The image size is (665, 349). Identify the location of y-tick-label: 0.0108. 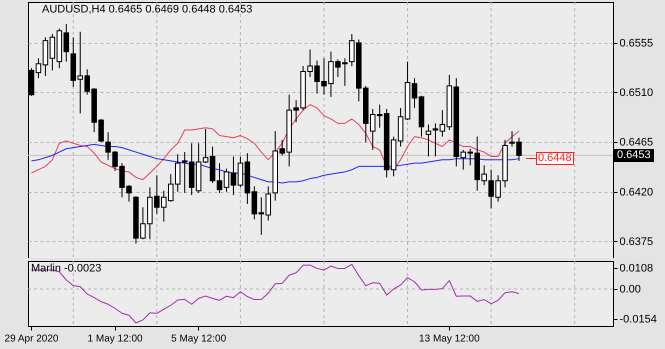
(637, 268).